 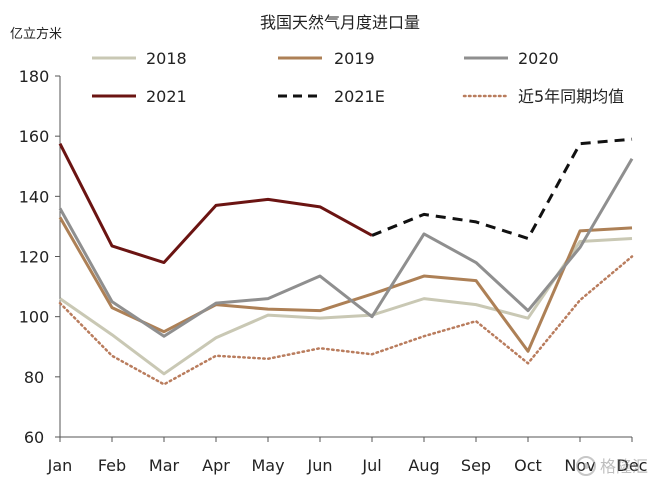 I want to click on legend-item-2020: 2020, so click(x=511, y=58).